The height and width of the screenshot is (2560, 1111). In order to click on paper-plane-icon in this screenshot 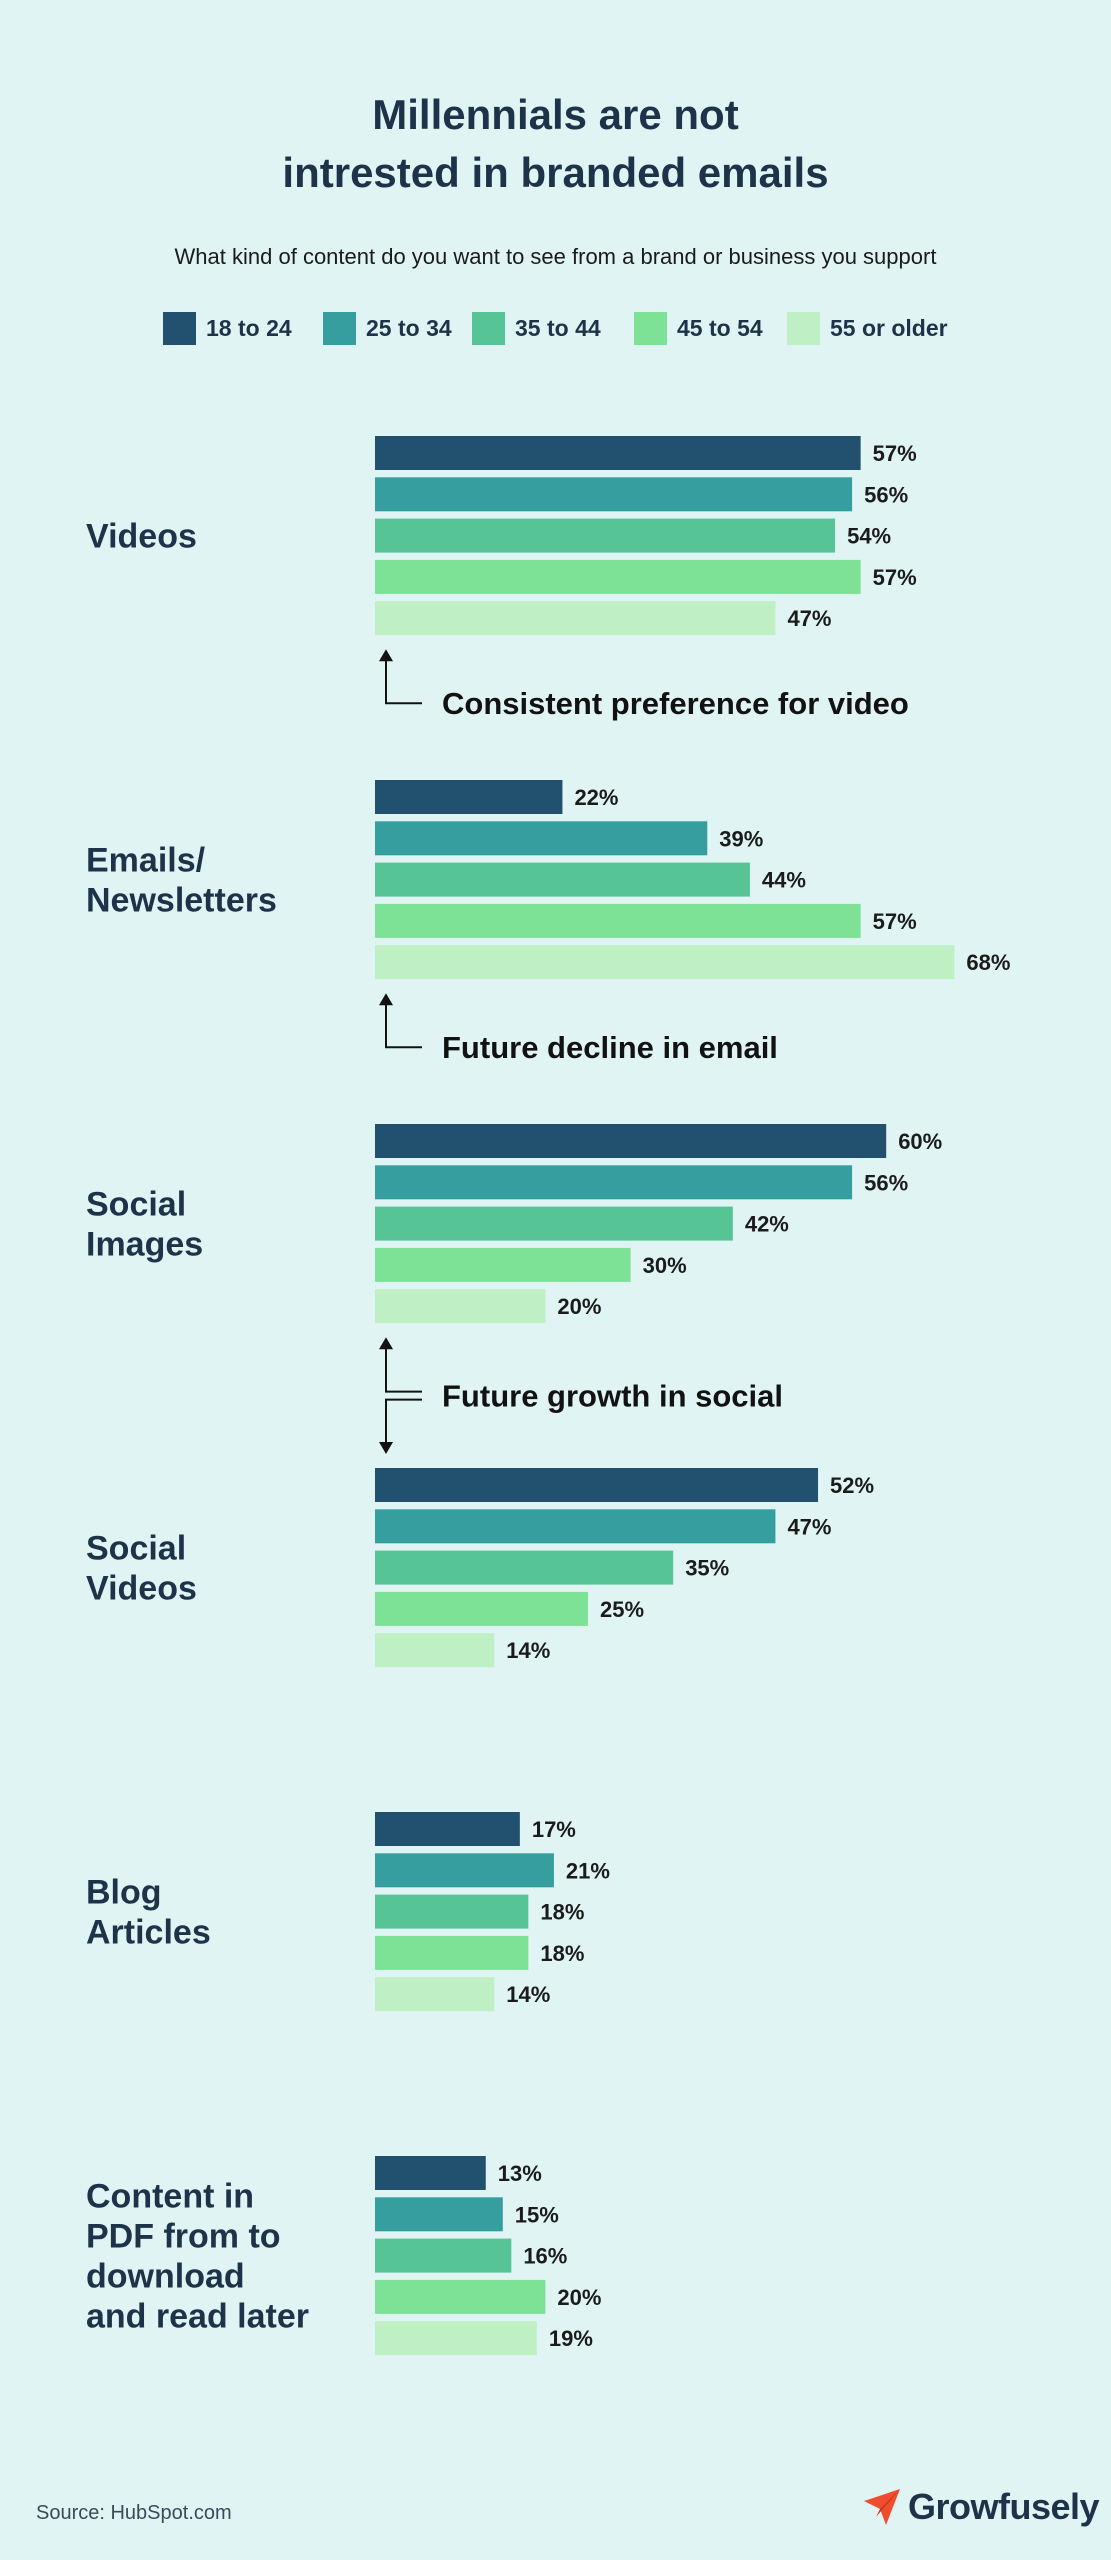, I will do `click(882, 2507)`.